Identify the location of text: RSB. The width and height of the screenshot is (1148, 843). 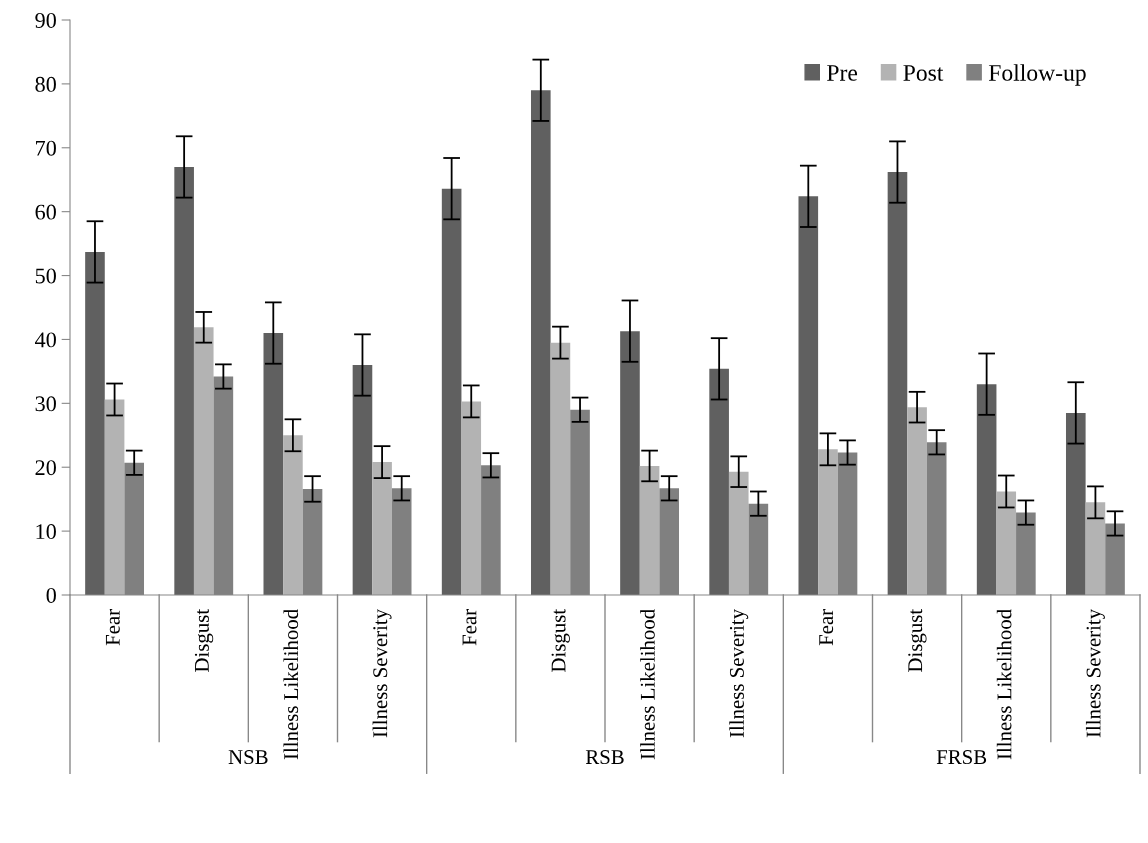
(604, 757).